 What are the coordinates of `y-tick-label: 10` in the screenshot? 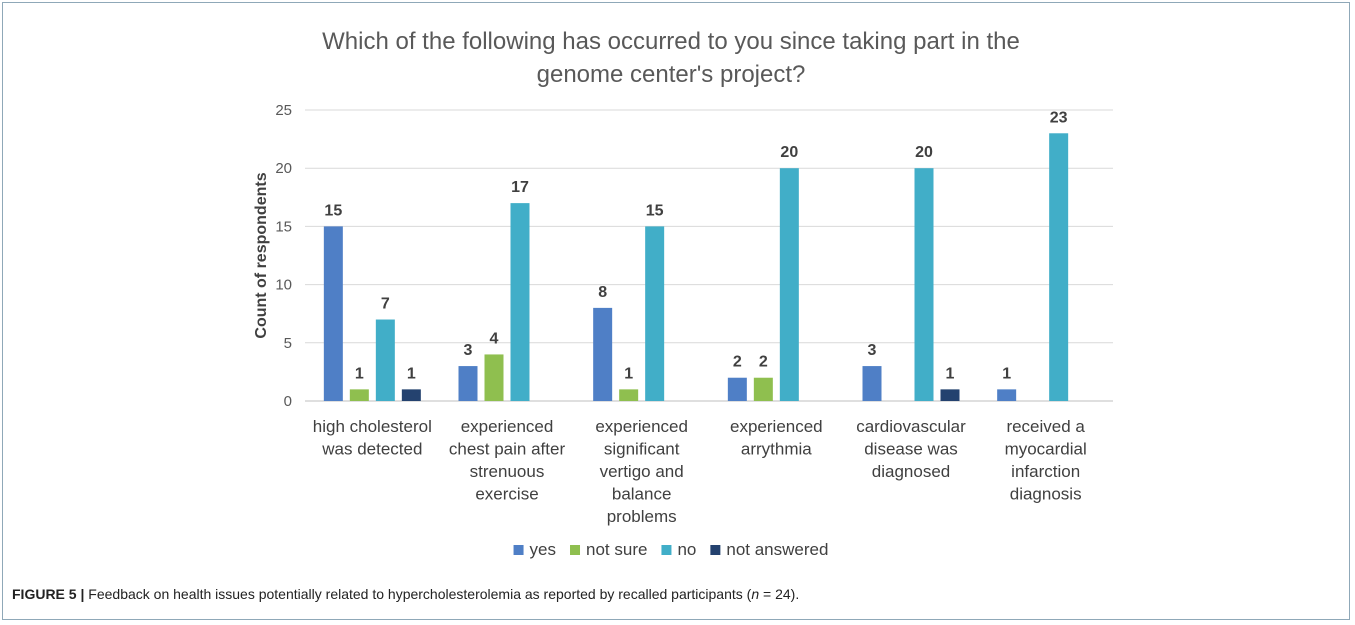 It's located at (283, 285).